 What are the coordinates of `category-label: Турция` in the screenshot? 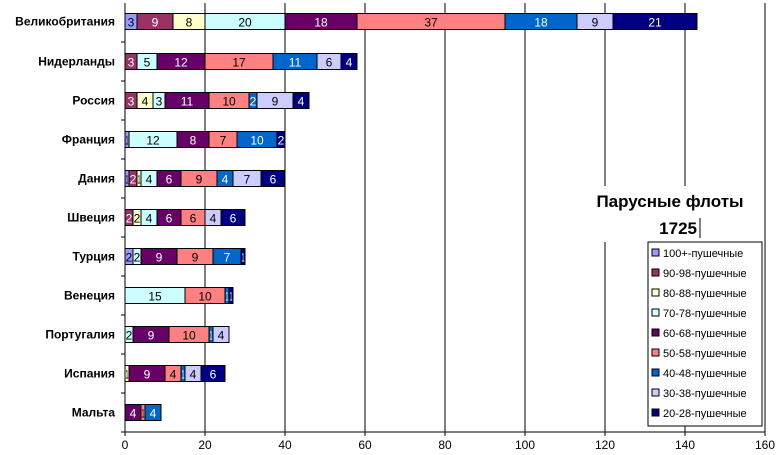 It's located at (94, 257).